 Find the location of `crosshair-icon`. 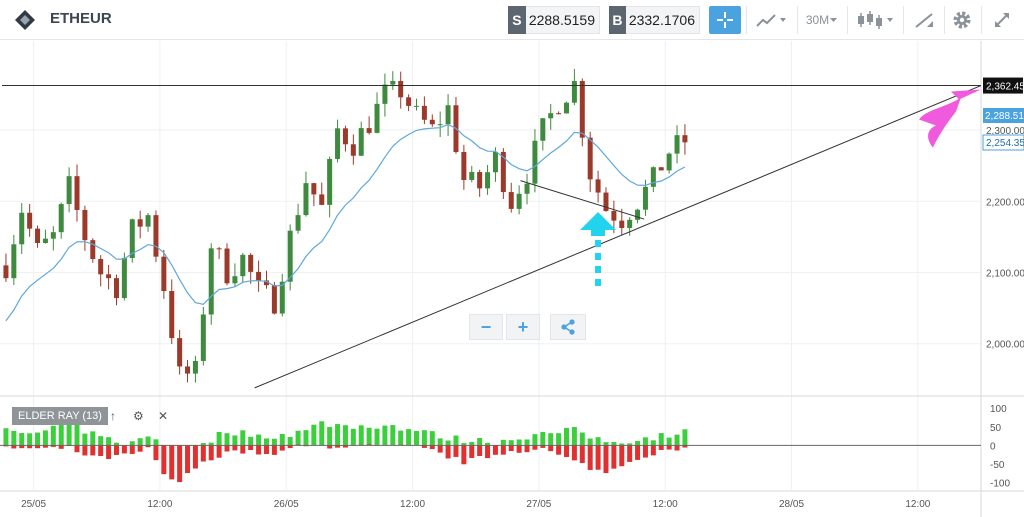

crosshair-icon is located at coordinates (725, 20).